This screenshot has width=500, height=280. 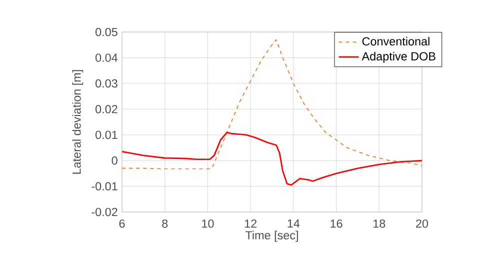 I want to click on x-tick-label: 6, so click(x=122, y=223).